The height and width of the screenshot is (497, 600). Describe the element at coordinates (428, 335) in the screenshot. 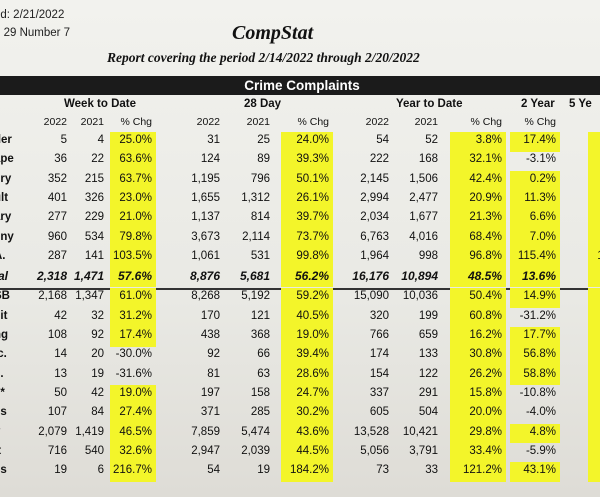

I see `table-cell: 659` at that location.